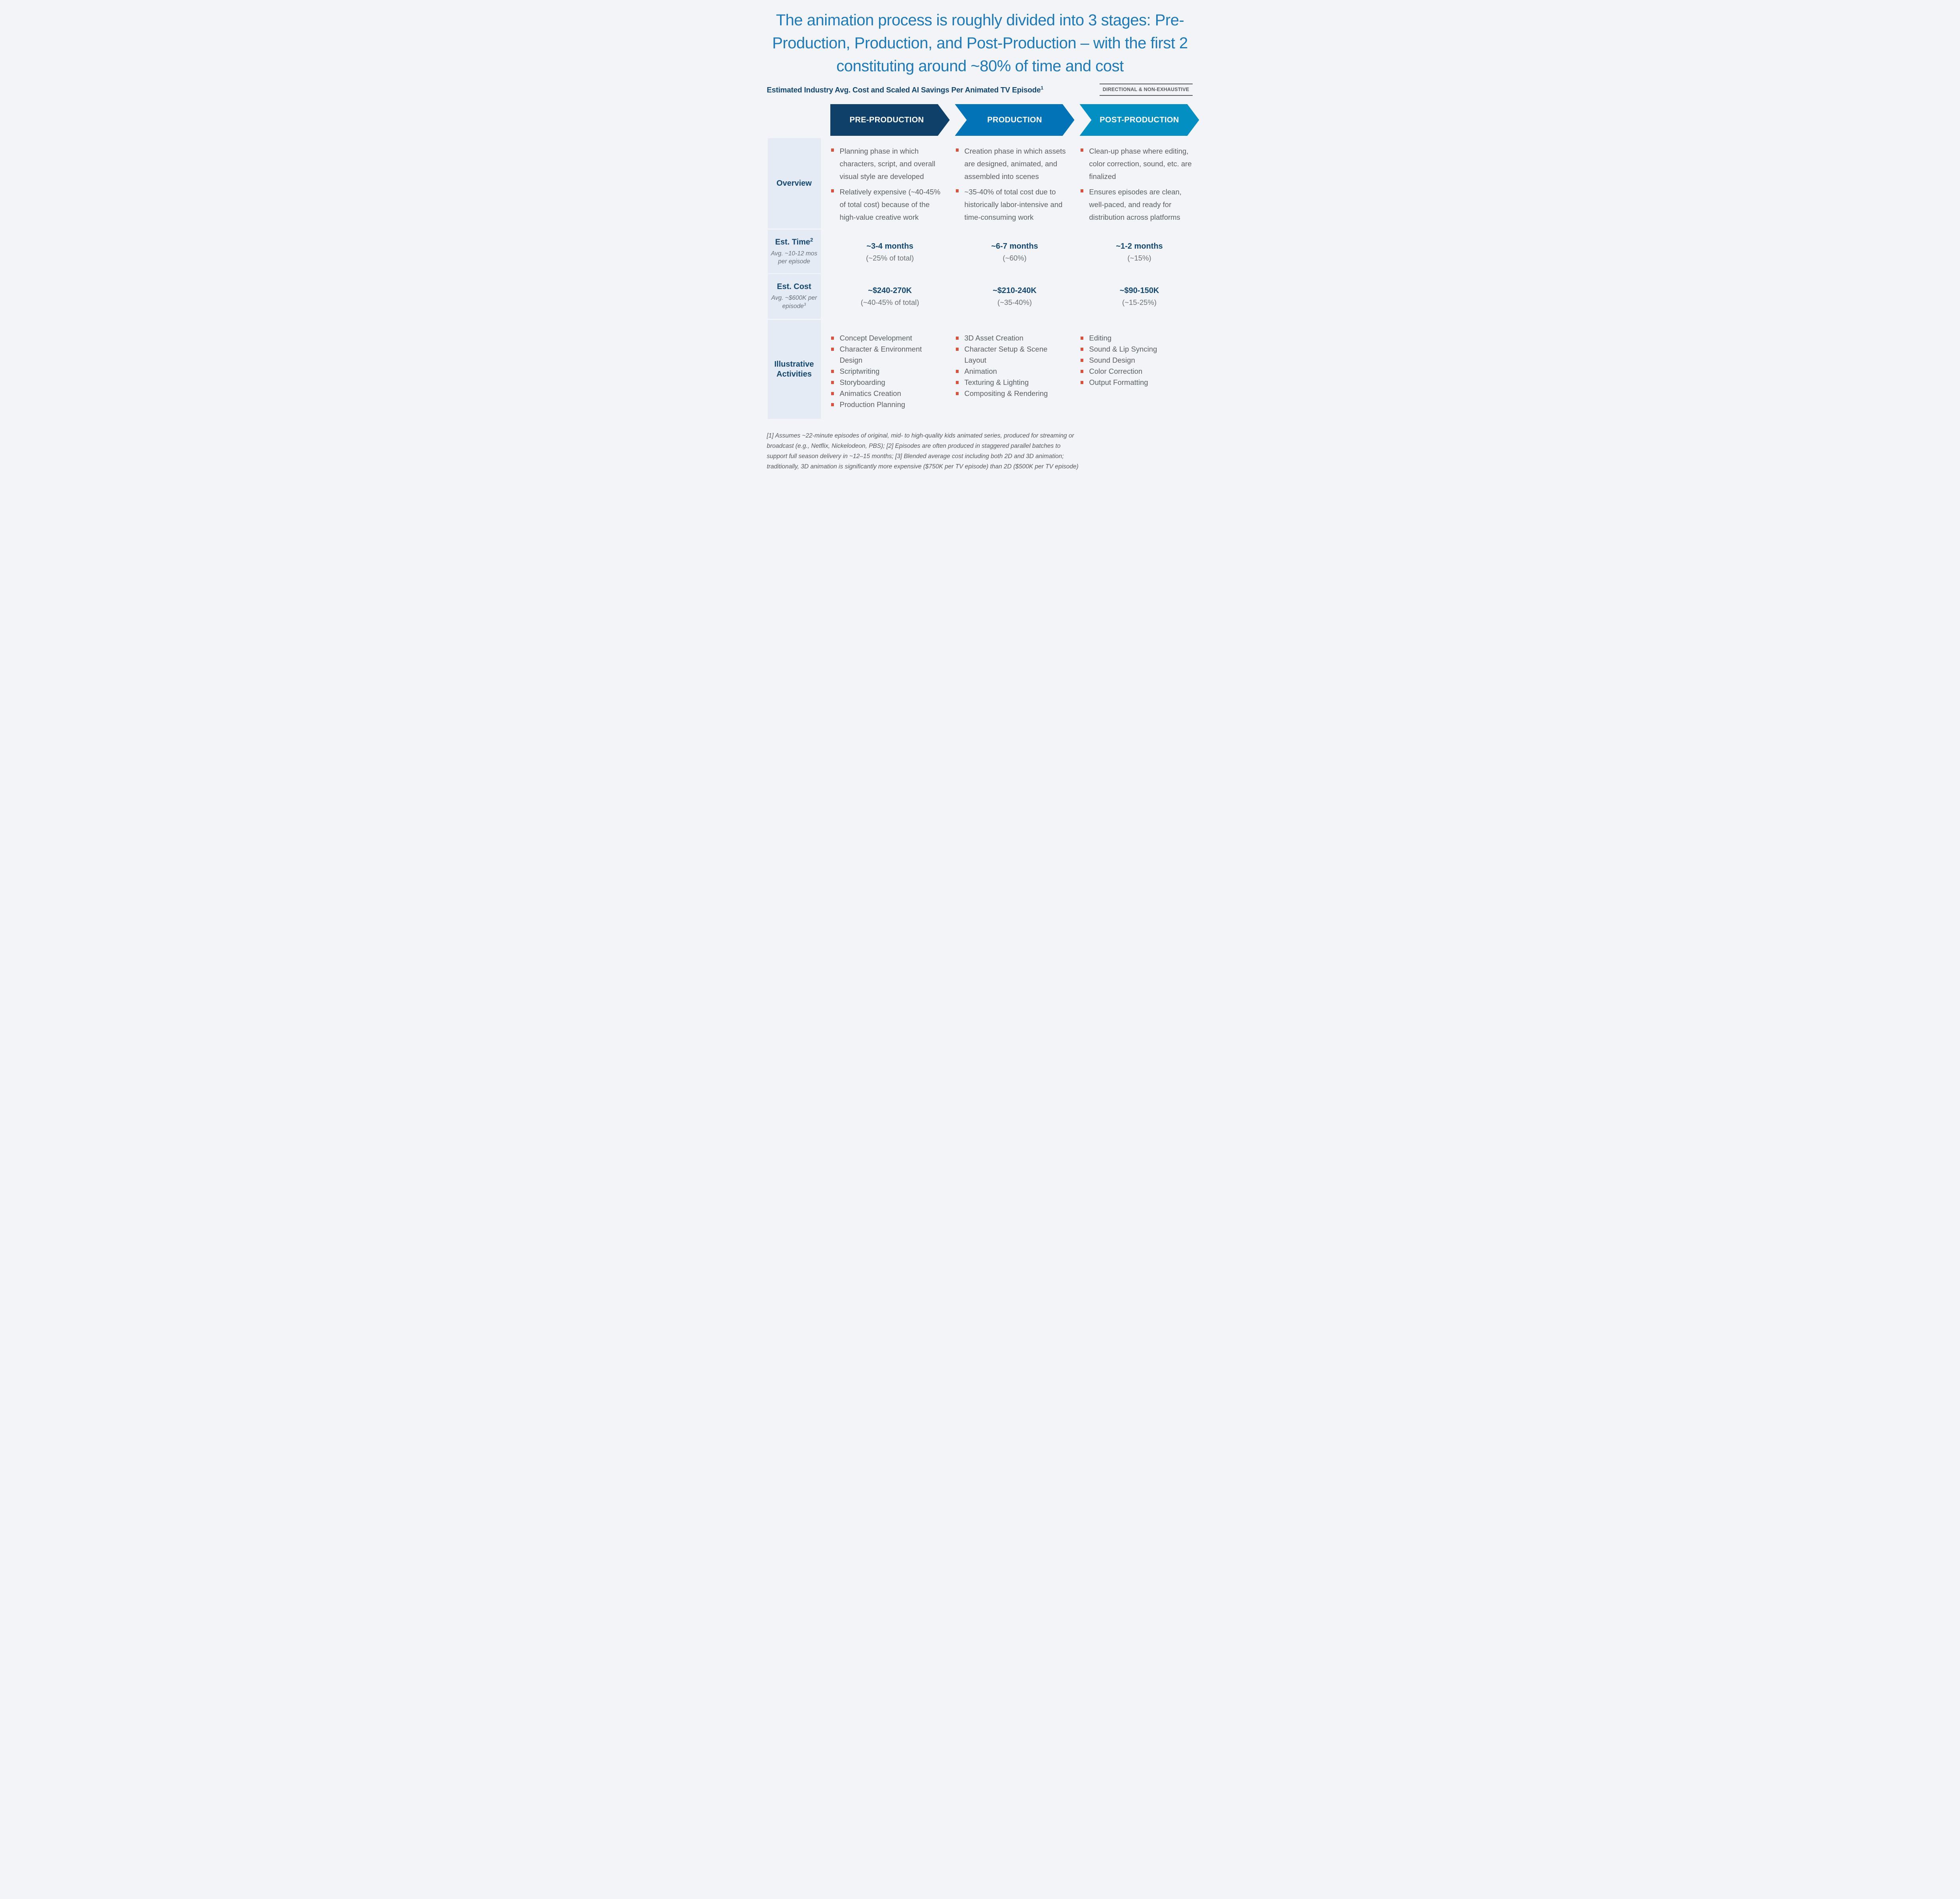  Describe the element at coordinates (890, 120) in the screenshot. I see `stage-banner-pre-production: PRE-PRODUCTION` at that location.